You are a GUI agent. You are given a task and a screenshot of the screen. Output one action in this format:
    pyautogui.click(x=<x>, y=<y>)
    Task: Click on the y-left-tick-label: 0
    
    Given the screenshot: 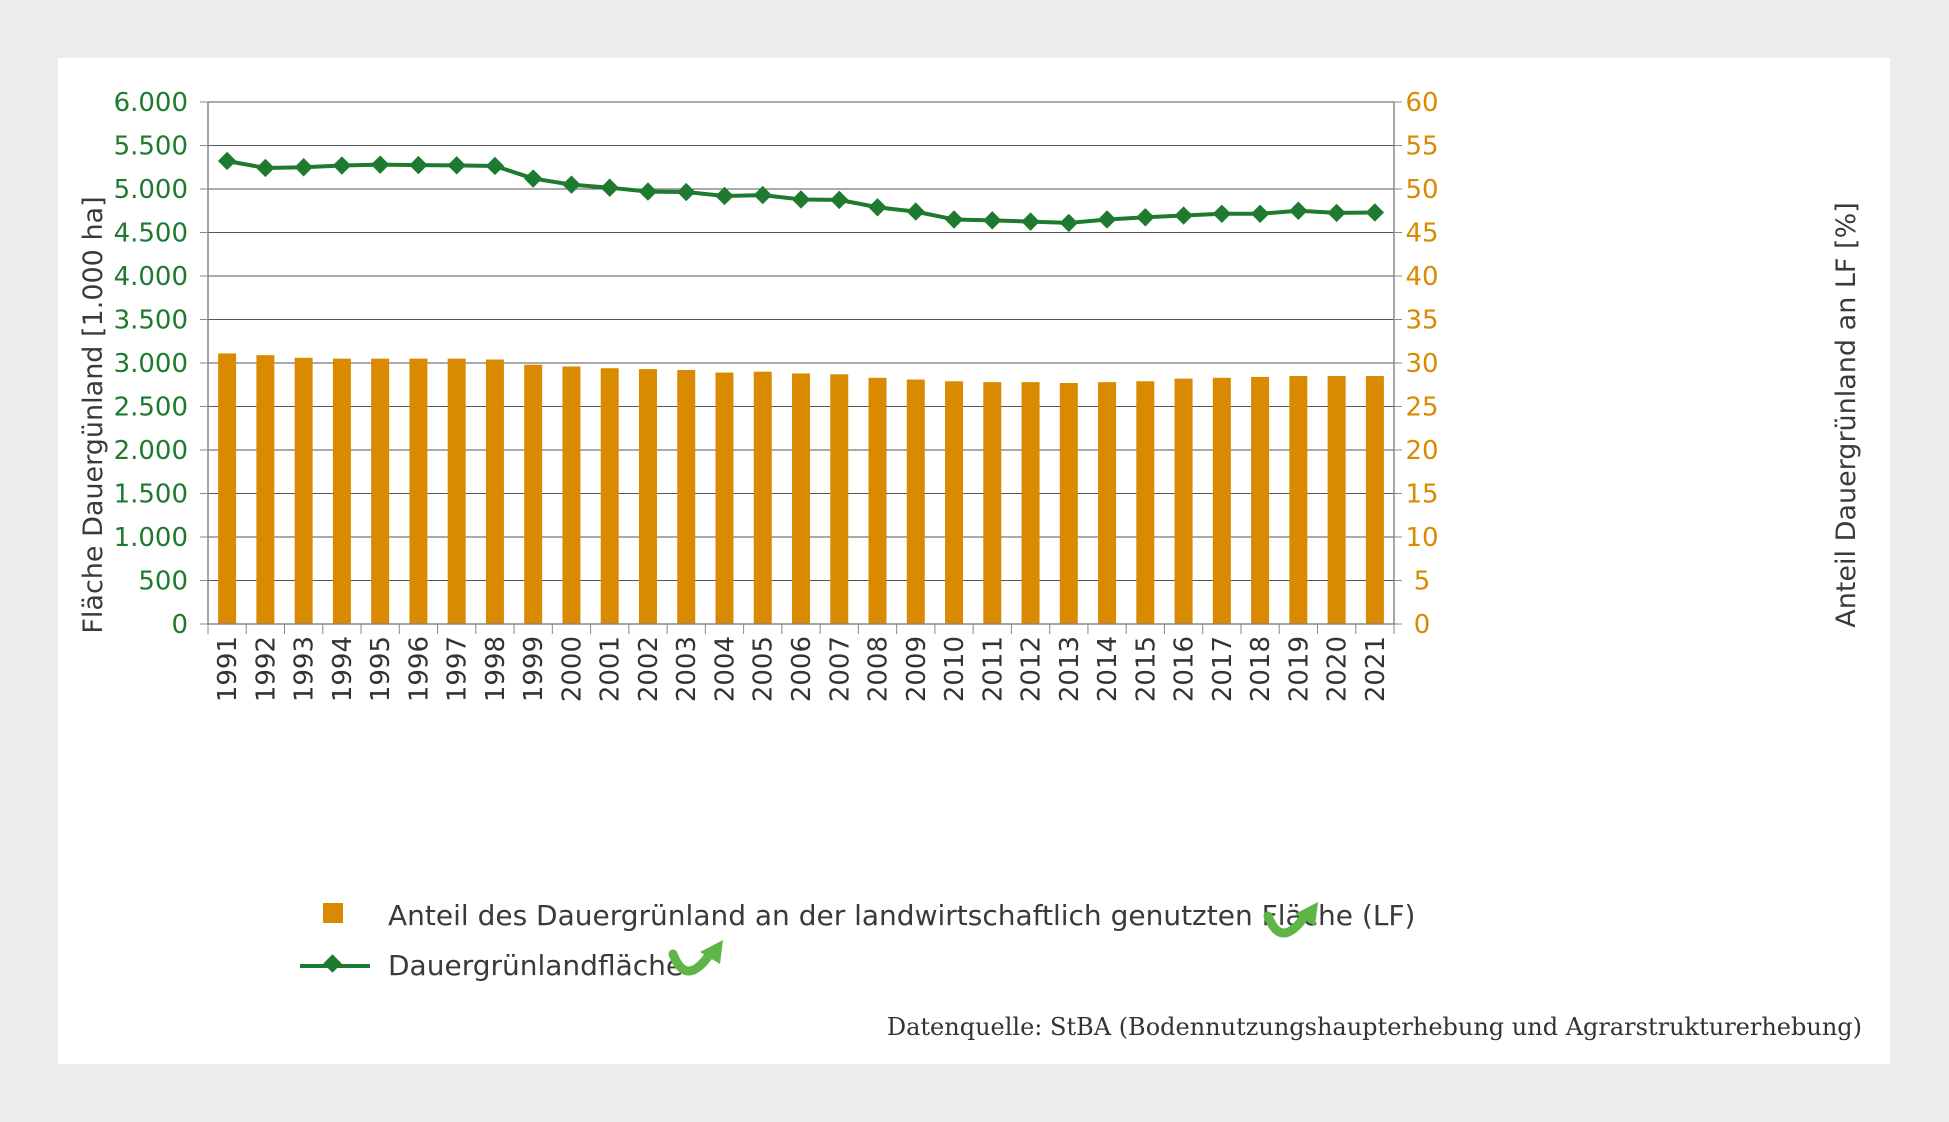 What is the action you would take?
    pyautogui.click(x=179, y=625)
    